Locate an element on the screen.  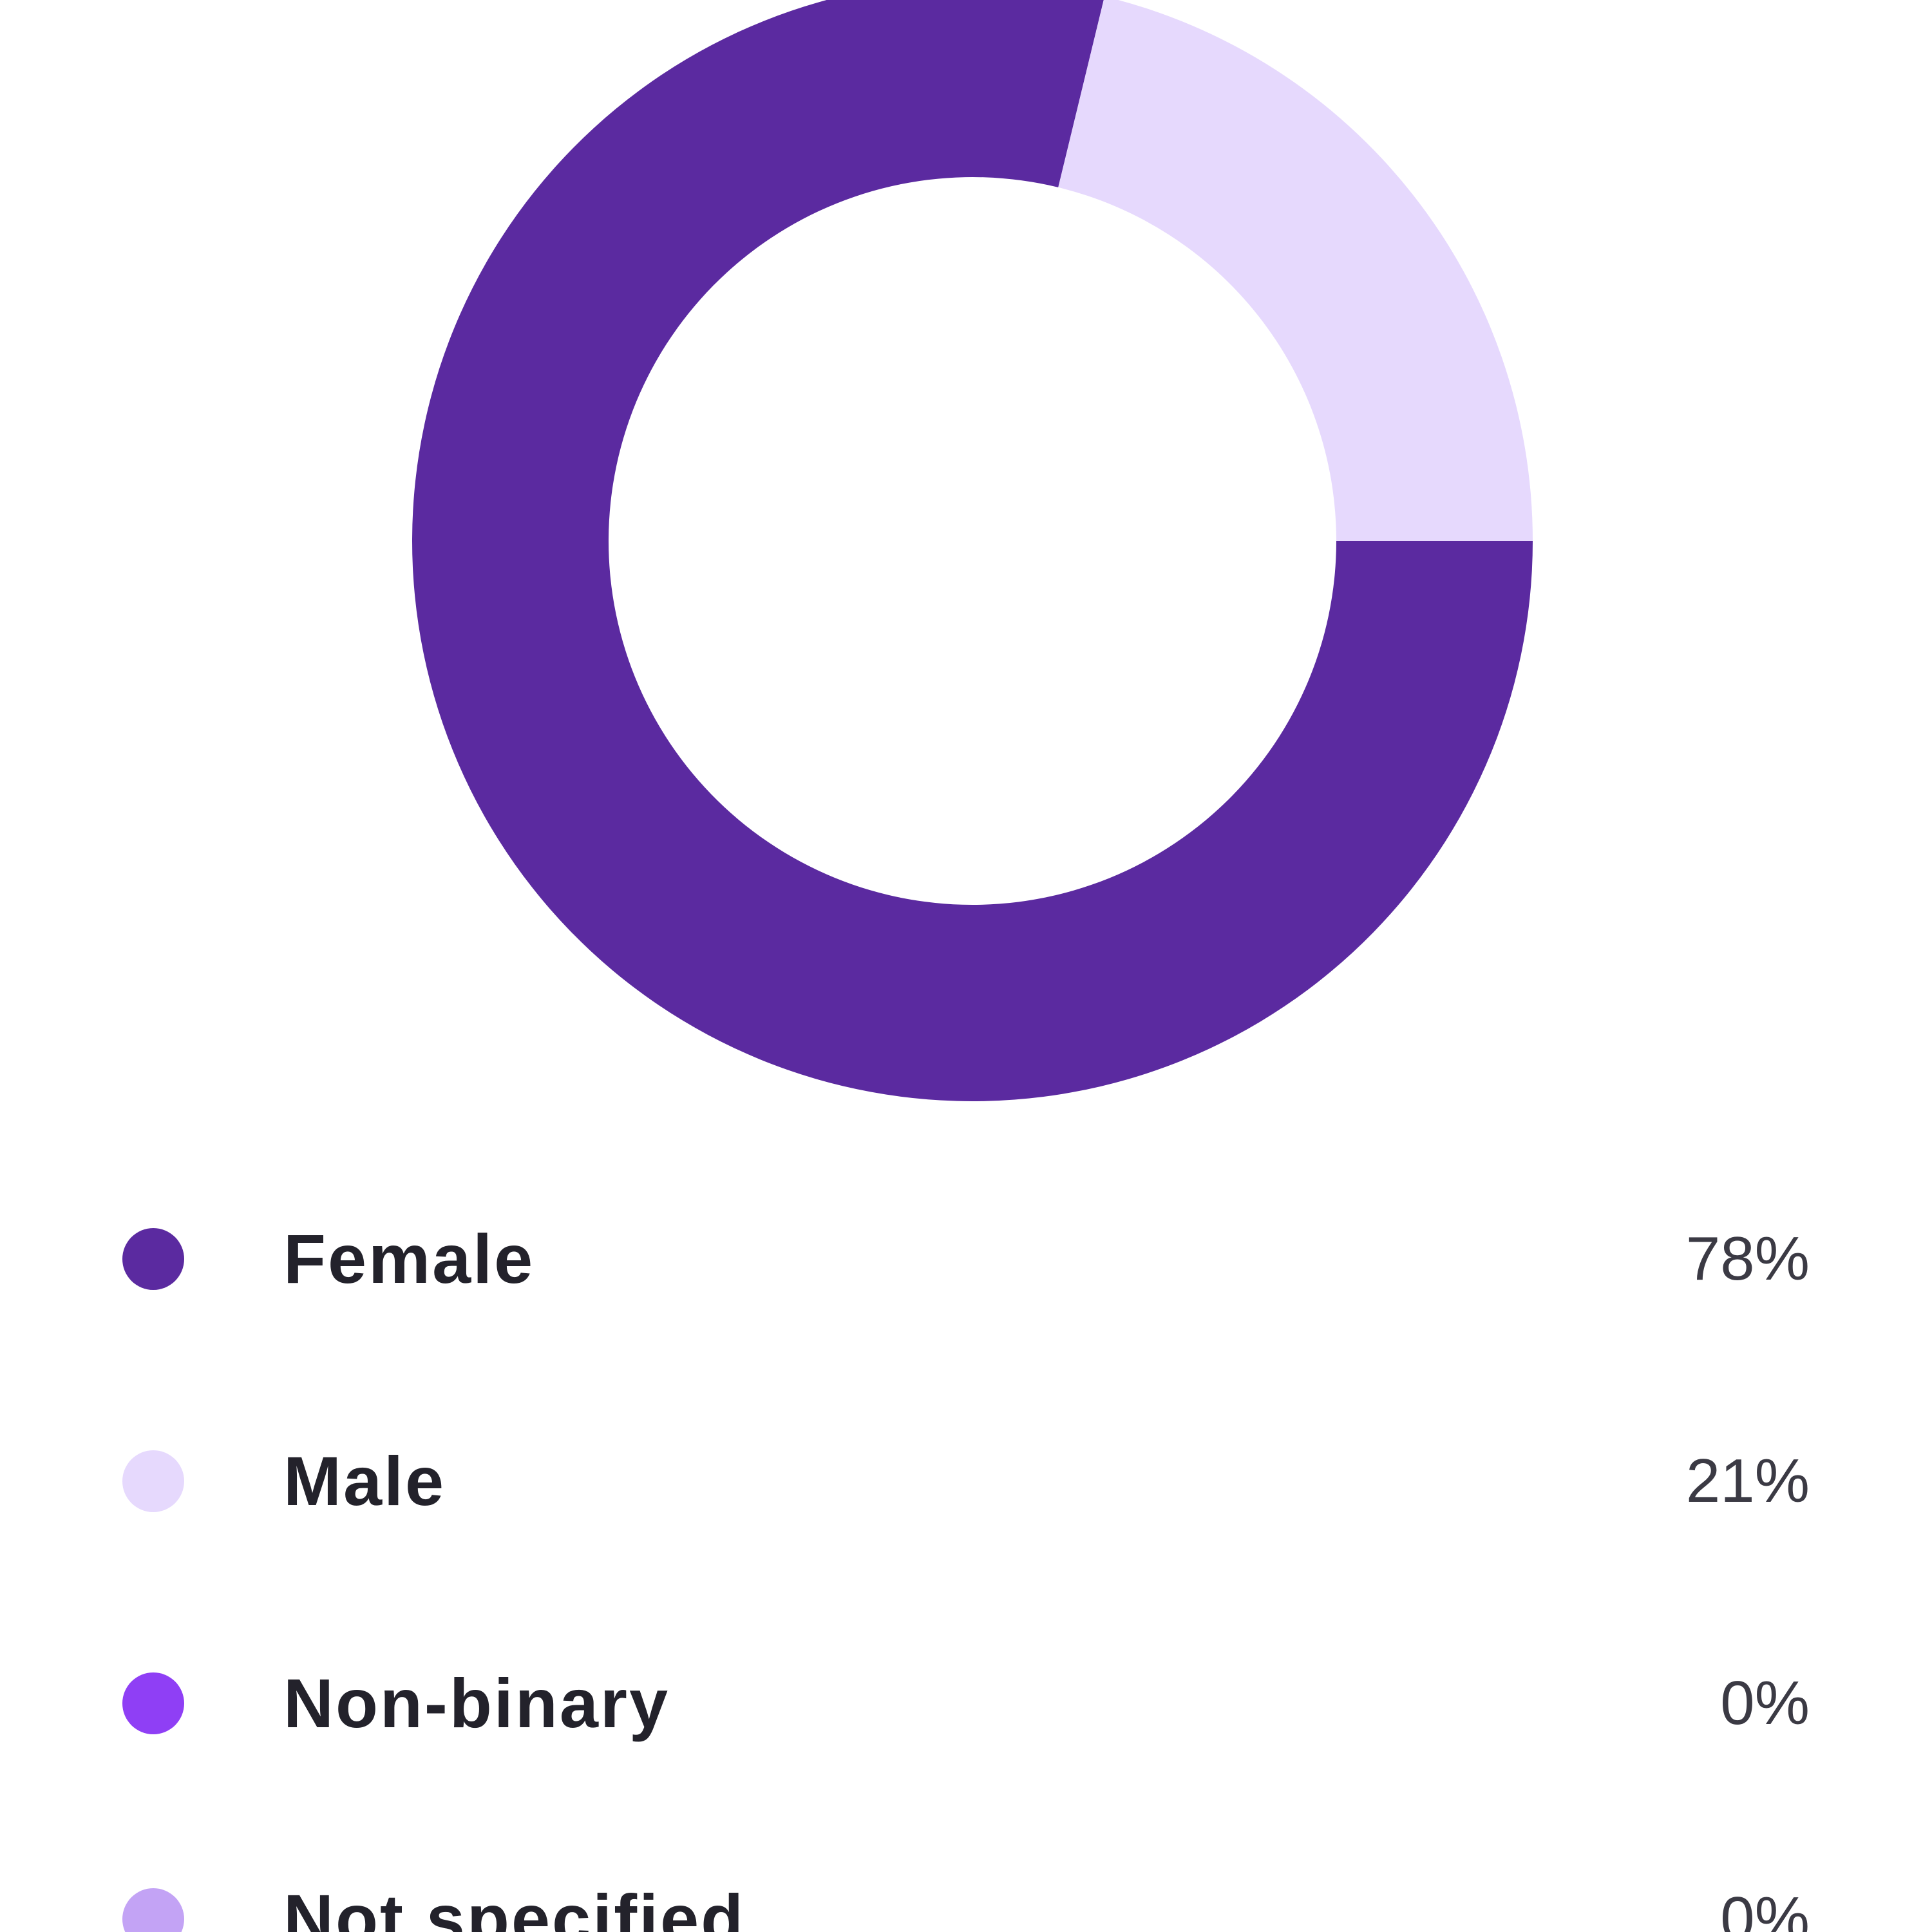
legend-item-male: Male 21% is located at coordinates (966, 1481).